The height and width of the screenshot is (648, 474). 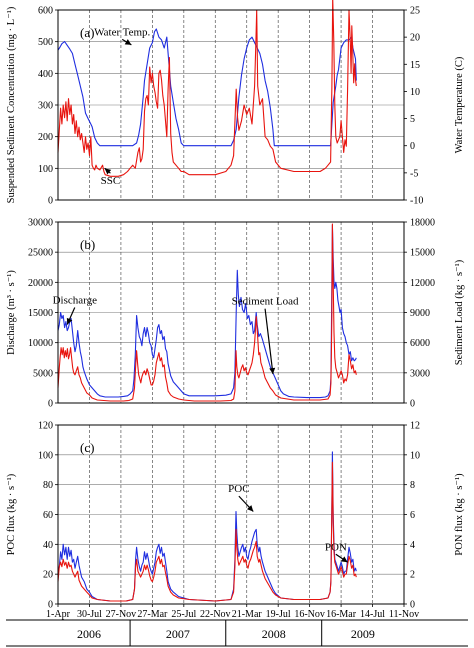 I want to click on ytick-right-label: 25, so click(x=415, y=11).